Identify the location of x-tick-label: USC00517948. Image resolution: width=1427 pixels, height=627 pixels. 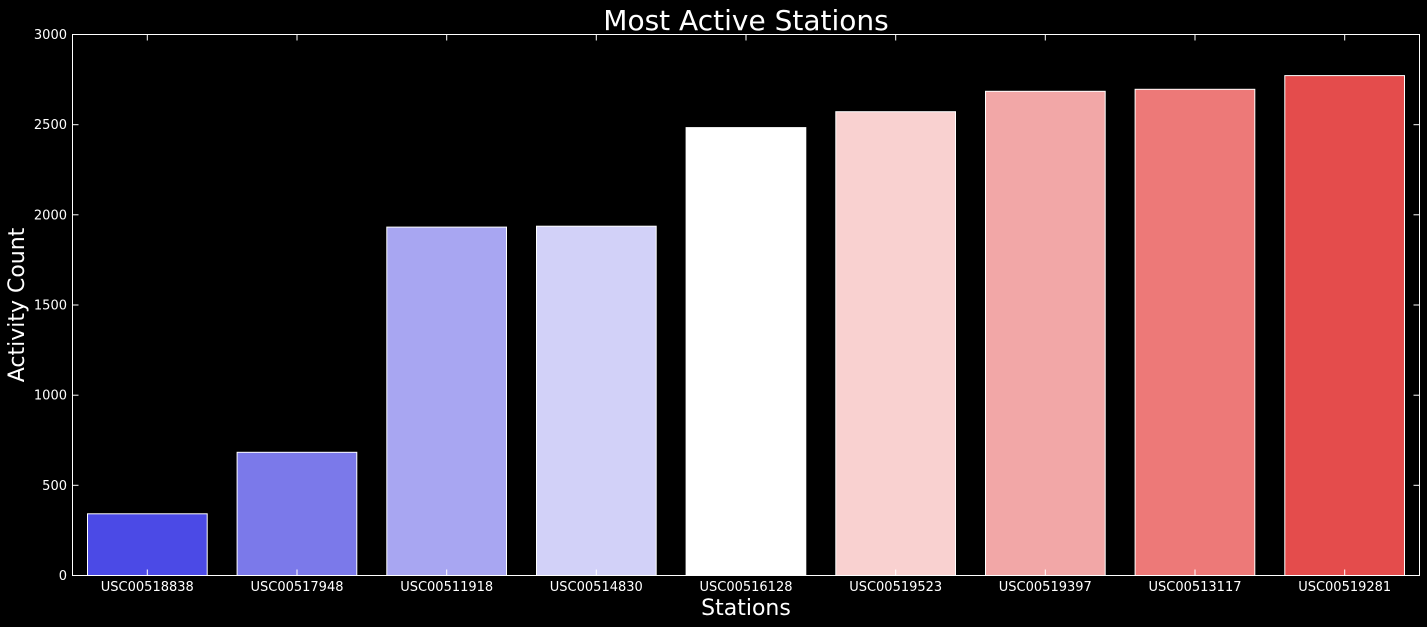
(296, 587).